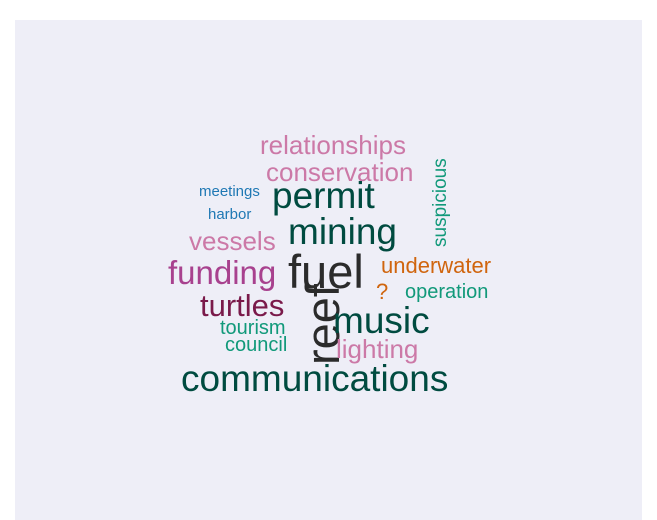  Describe the element at coordinates (342, 231) in the screenshot. I see `word-mining: mining` at that location.